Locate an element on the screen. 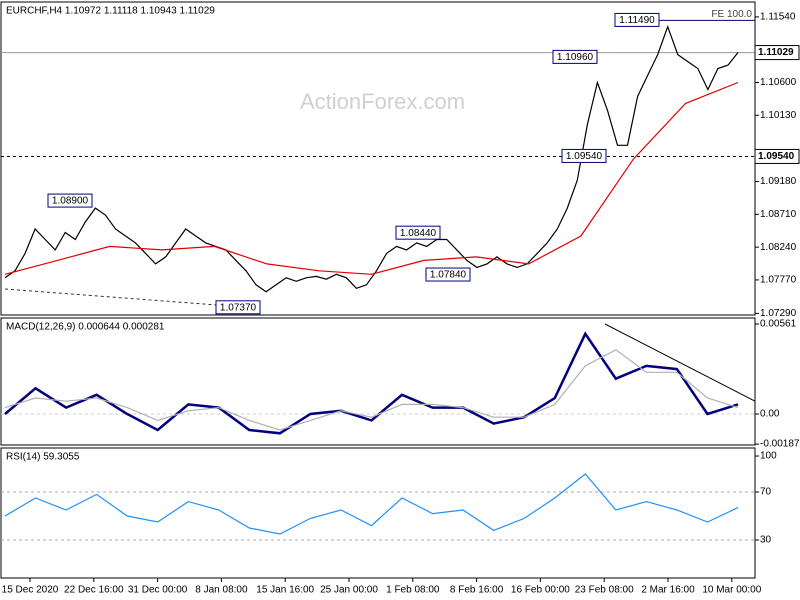 Image resolution: width=800 pixels, height=600 pixels. x-tick-label: 25 Jan 00:00 is located at coordinates (349, 590).